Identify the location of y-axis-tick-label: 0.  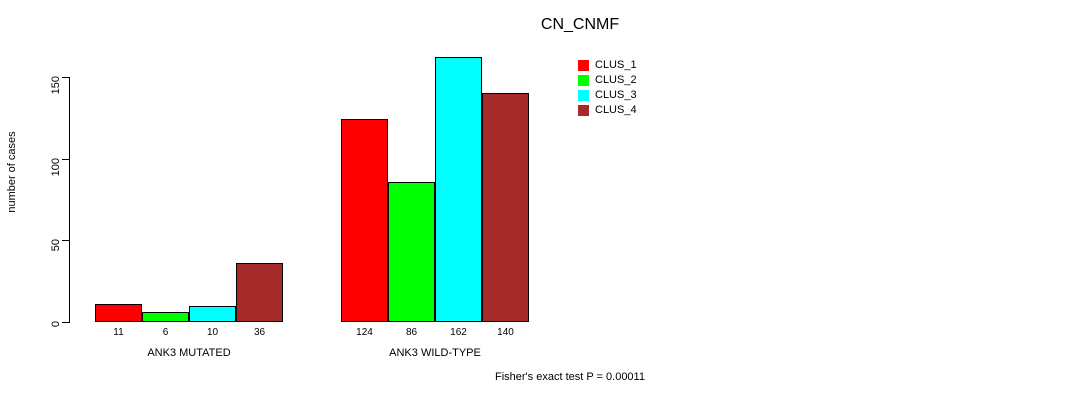
(56, 324).